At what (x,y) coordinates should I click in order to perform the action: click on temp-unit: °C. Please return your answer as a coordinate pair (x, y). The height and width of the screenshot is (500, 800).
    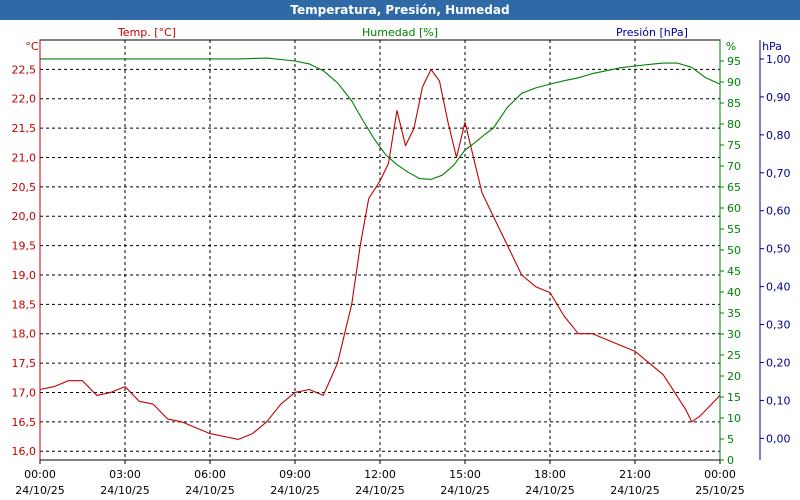
    Looking at the image, I should click on (32, 46).